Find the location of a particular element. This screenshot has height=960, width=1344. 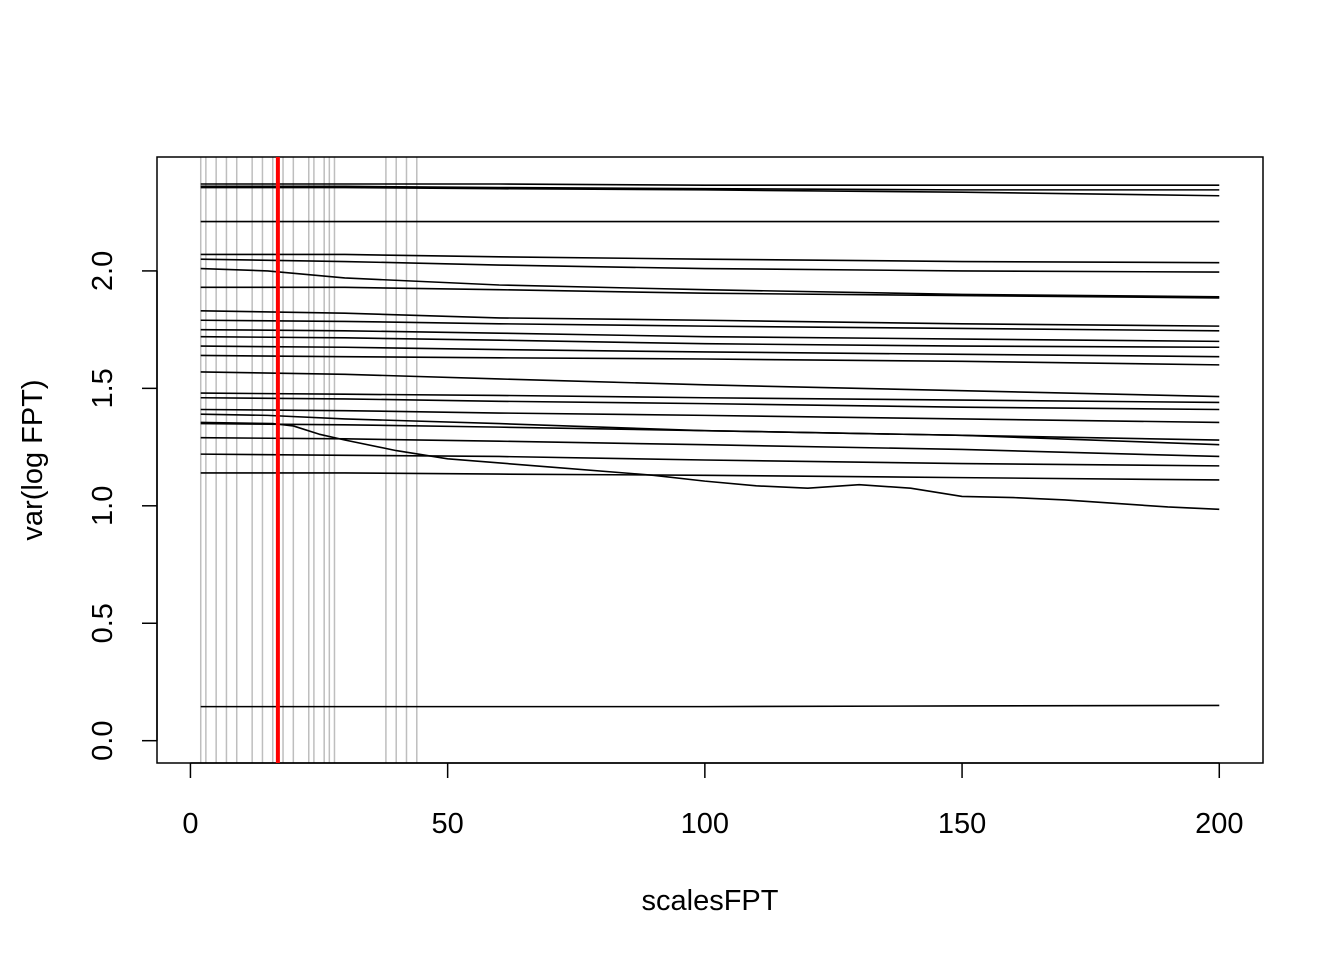

y-axis-title: var(log FPT) is located at coordinates (33, 459).